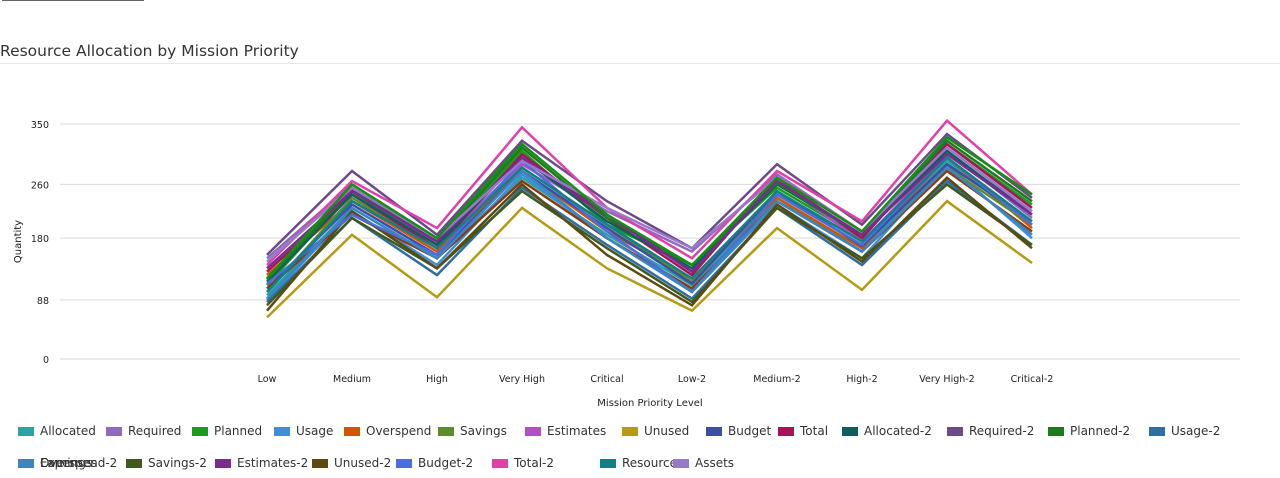  What do you see at coordinates (46, 360) in the screenshot?
I see `y-tick-label: 0` at bounding box center [46, 360].